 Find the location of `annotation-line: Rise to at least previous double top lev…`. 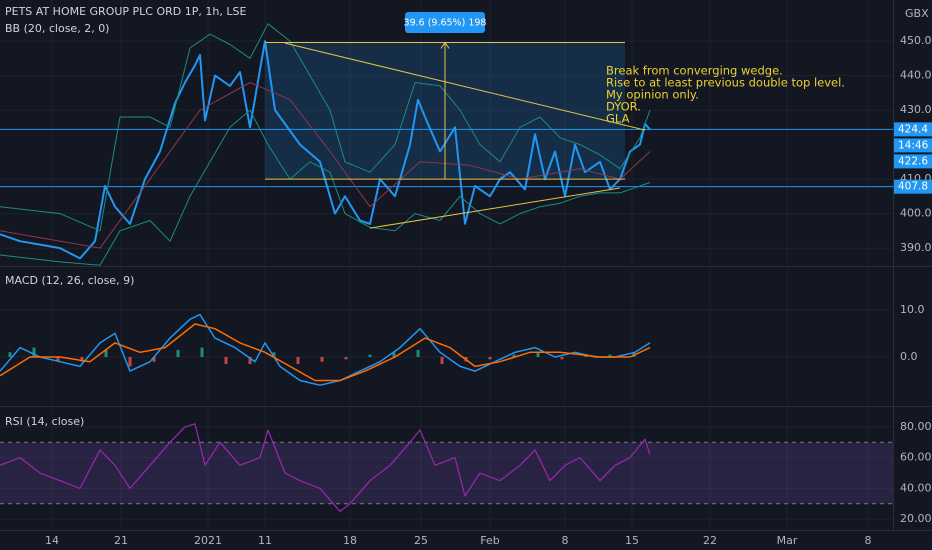

annotation-line: Rise to at least previous double top lev… is located at coordinates (725, 83).